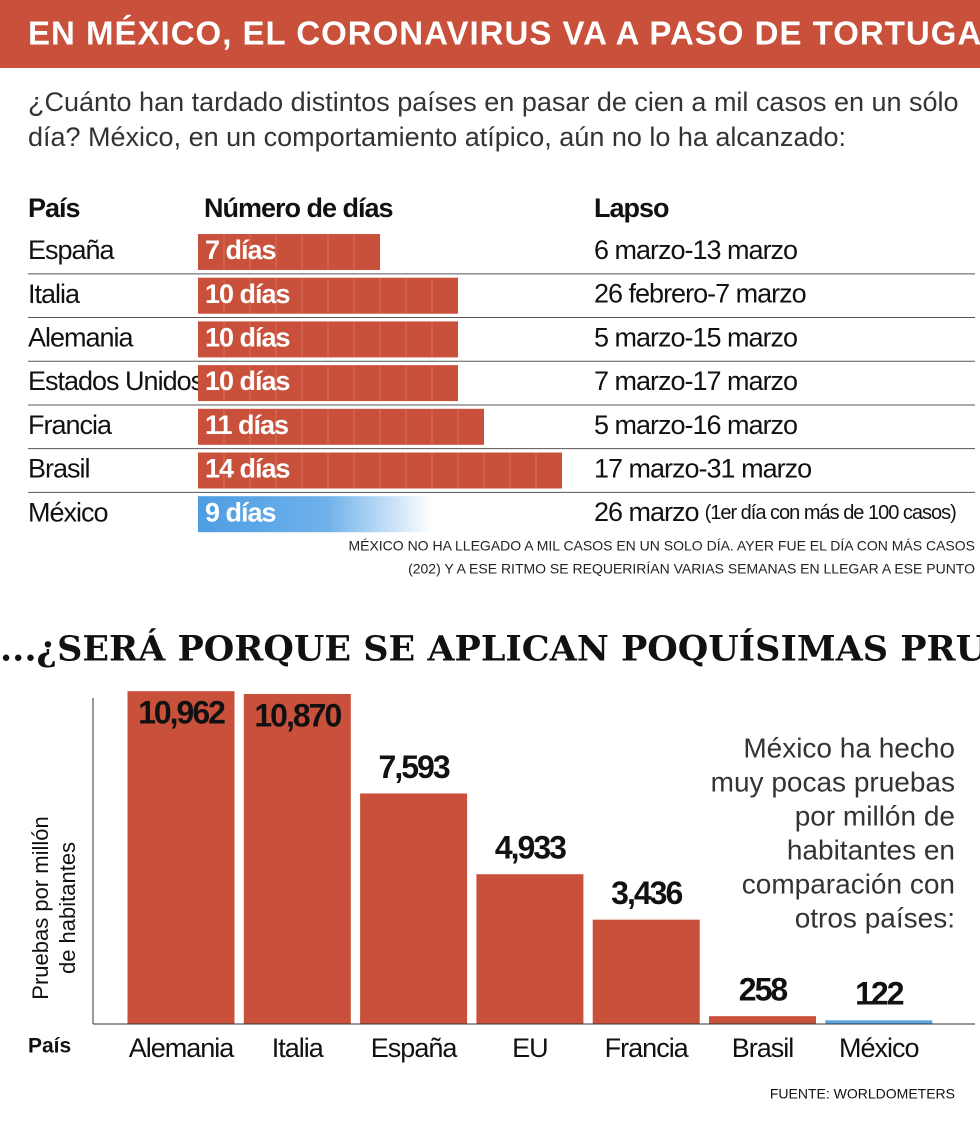  What do you see at coordinates (879, 994) in the screenshot?
I see `value-label: 122` at bounding box center [879, 994].